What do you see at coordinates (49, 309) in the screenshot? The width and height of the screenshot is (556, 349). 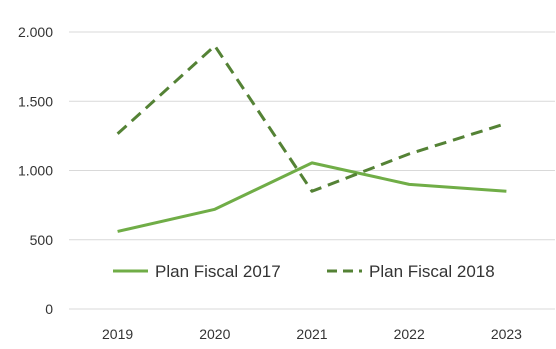 I see `y-tick-label: 0` at bounding box center [49, 309].